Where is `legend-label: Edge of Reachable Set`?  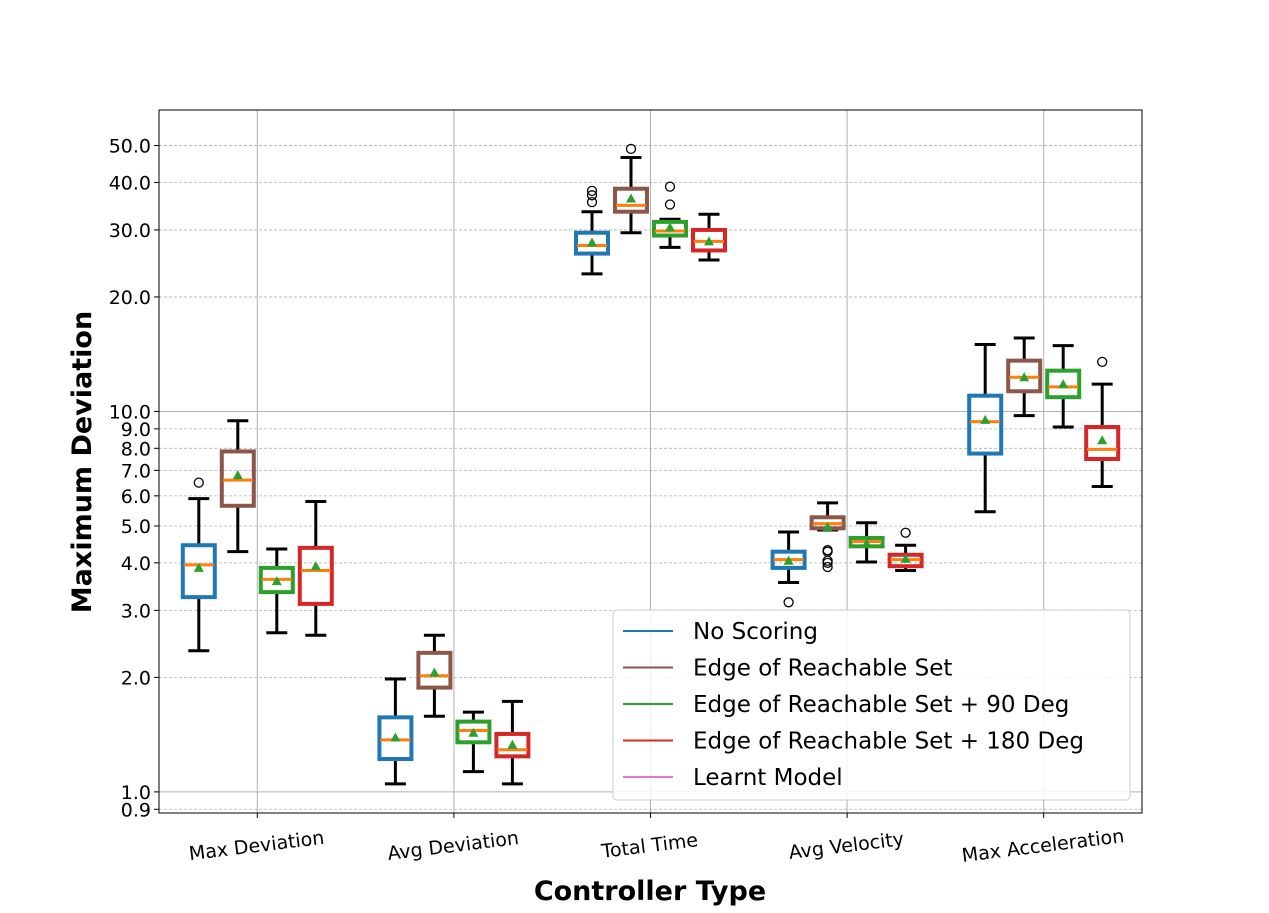
legend-label: Edge of Reachable Set is located at coordinates (822, 669).